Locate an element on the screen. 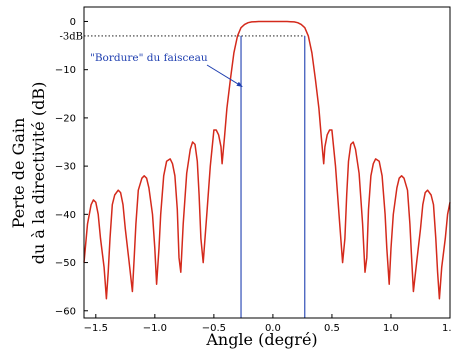  x-tick-label: −1.5 is located at coordinates (96, 328).